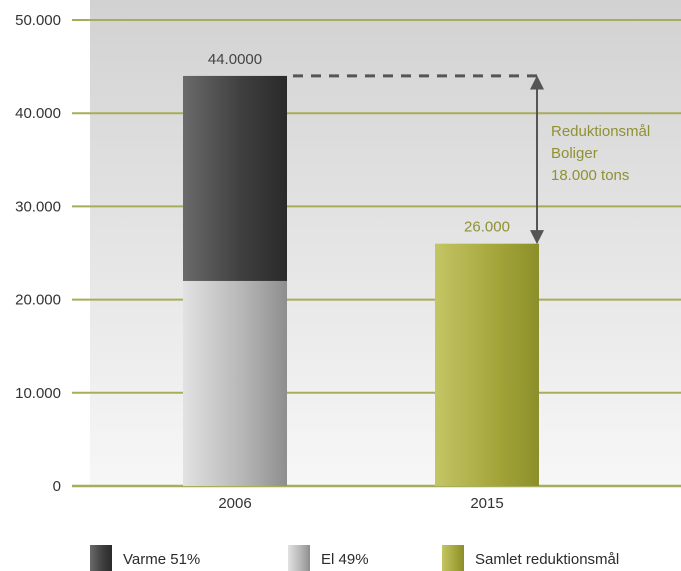 The width and height of the screenshot is (681, 571). What do you see at coordinates (574, 153) in the screenshot?
I see `annotation-line: Boliger` at bounding box center [574, 153].